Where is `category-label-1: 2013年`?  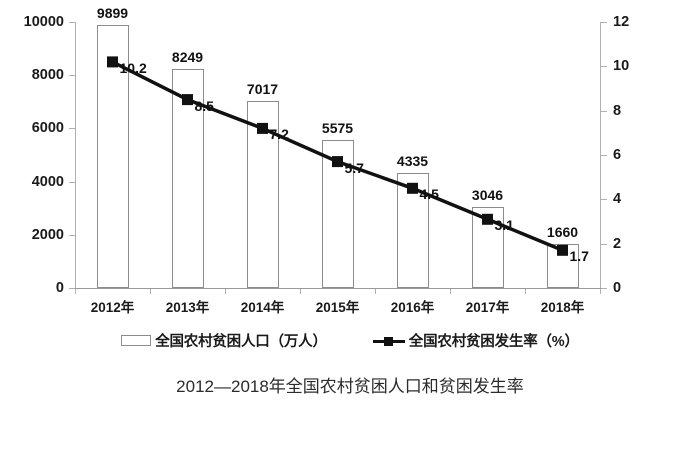
category-label-1: 2013年 is located at coordinates (187, 307).